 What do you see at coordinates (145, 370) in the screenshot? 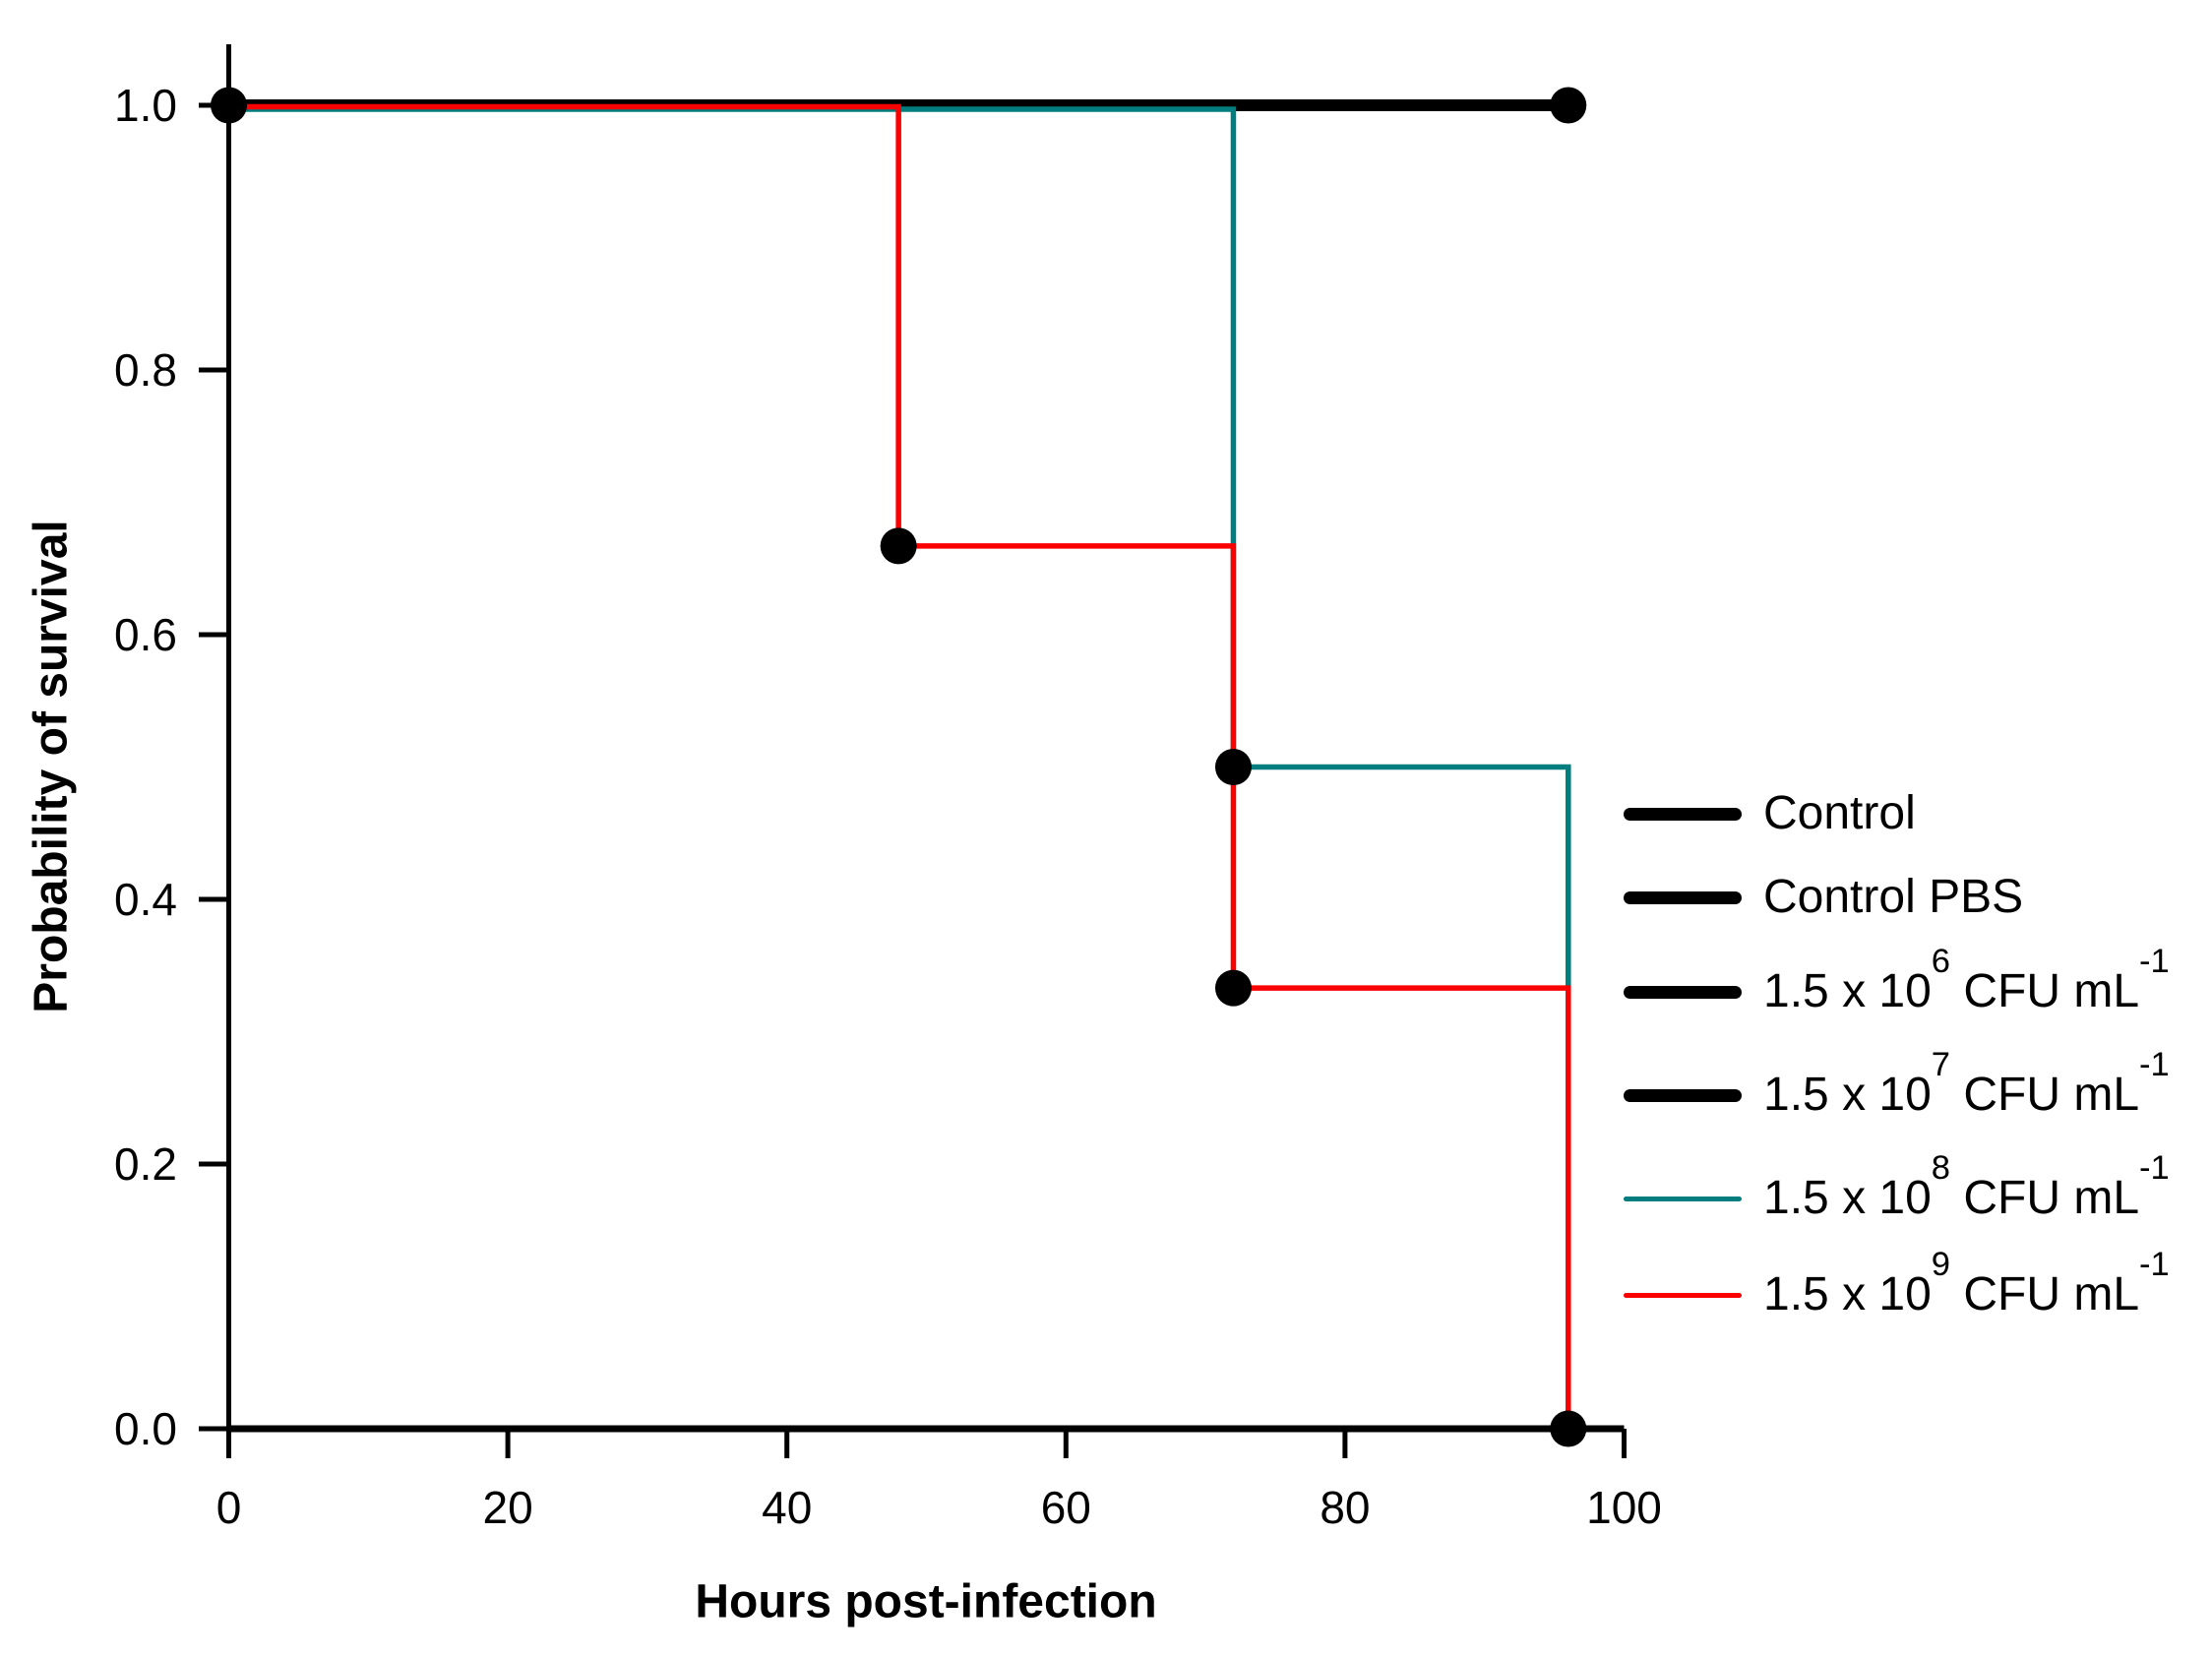
I see `y-tick-label: 0.8` at bounding box center [145, 370].